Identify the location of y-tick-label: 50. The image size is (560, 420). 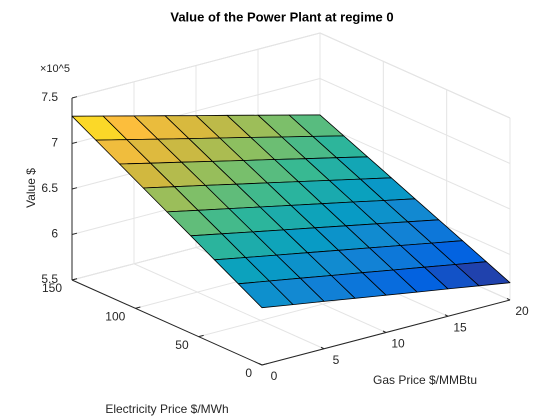
(182, 345).